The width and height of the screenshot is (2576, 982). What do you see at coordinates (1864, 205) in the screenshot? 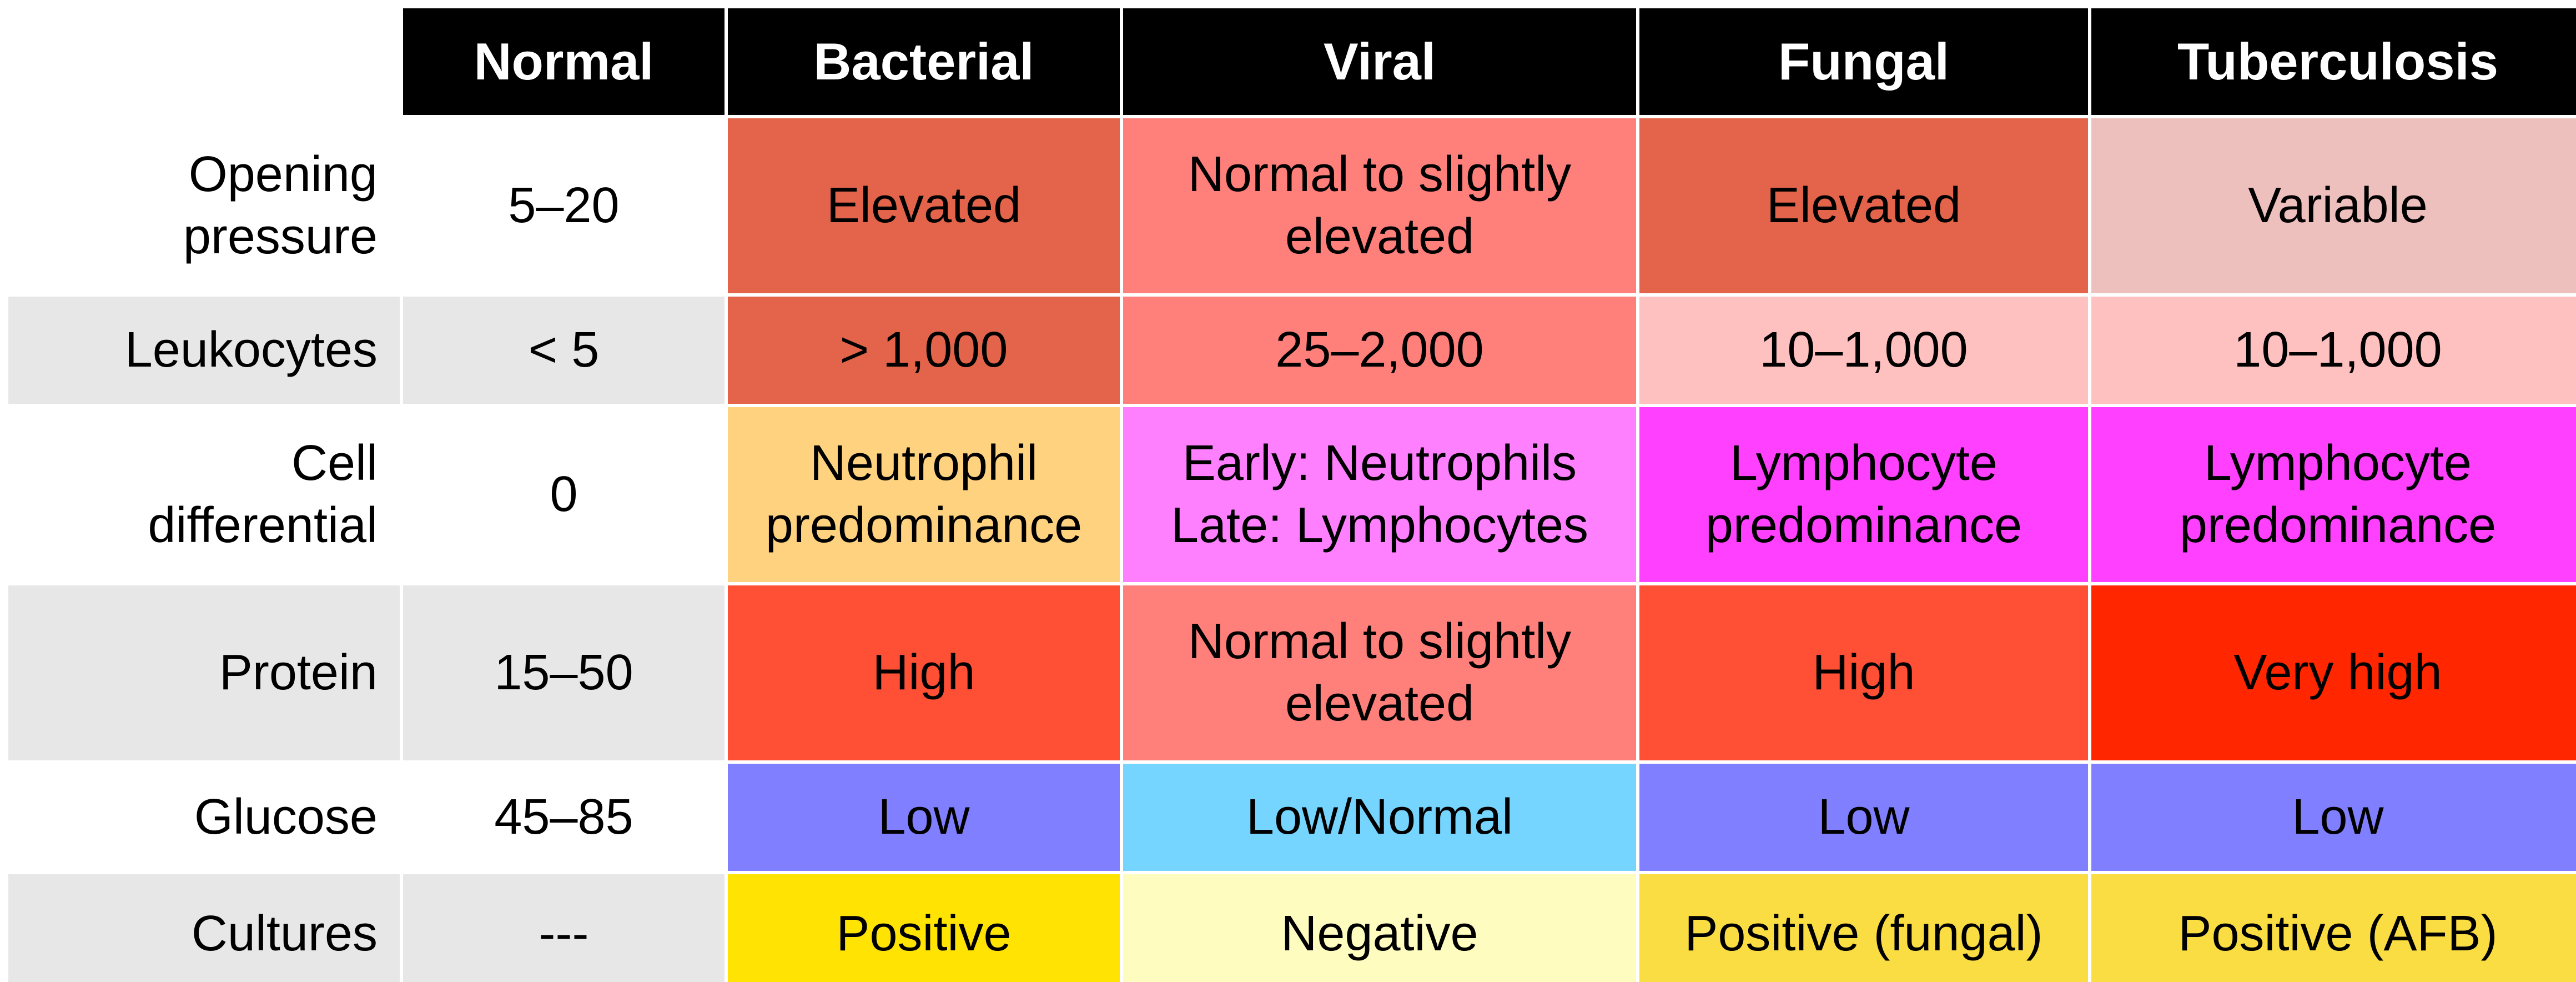
I see `fungal-value-cell: Elevated` at bounding box center [1864, 205].